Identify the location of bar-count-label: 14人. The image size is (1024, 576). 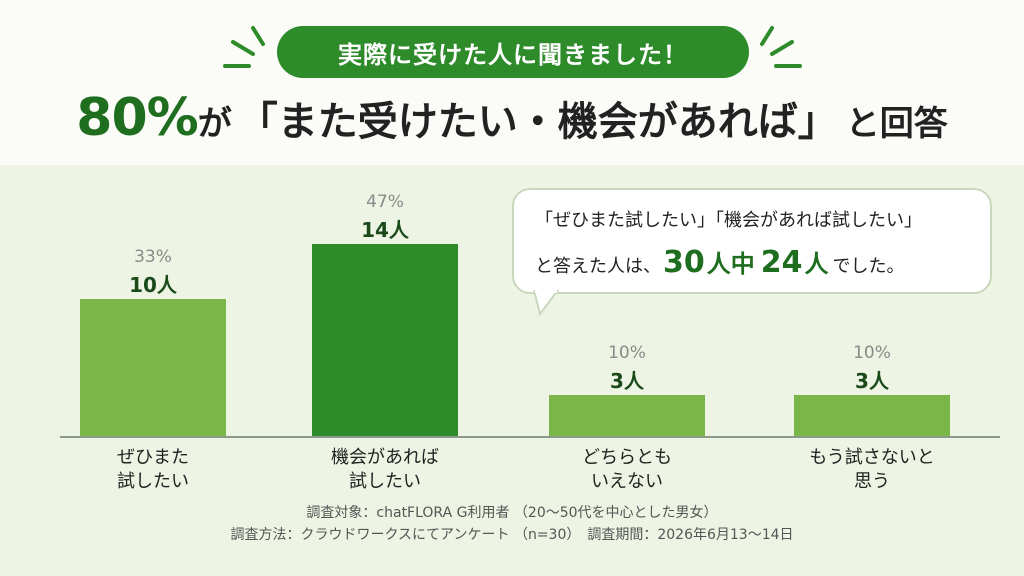
(385, 230).